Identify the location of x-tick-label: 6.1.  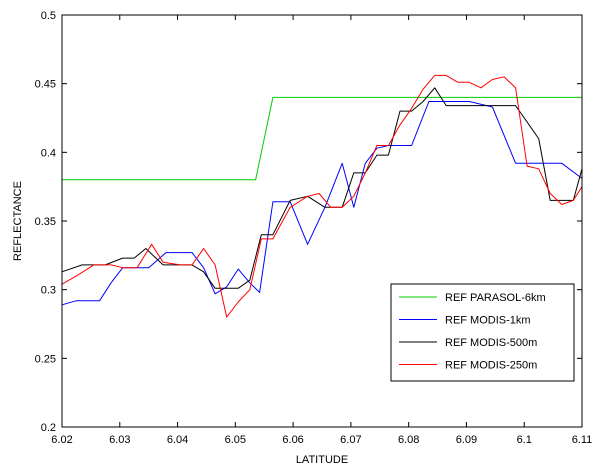
(524, 440).